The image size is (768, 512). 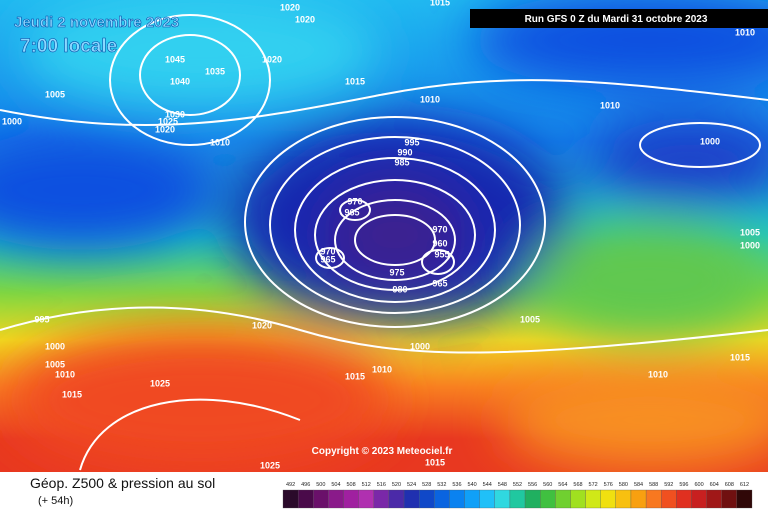 I want to click on scale-label: 536, so click(x=456, y=485).